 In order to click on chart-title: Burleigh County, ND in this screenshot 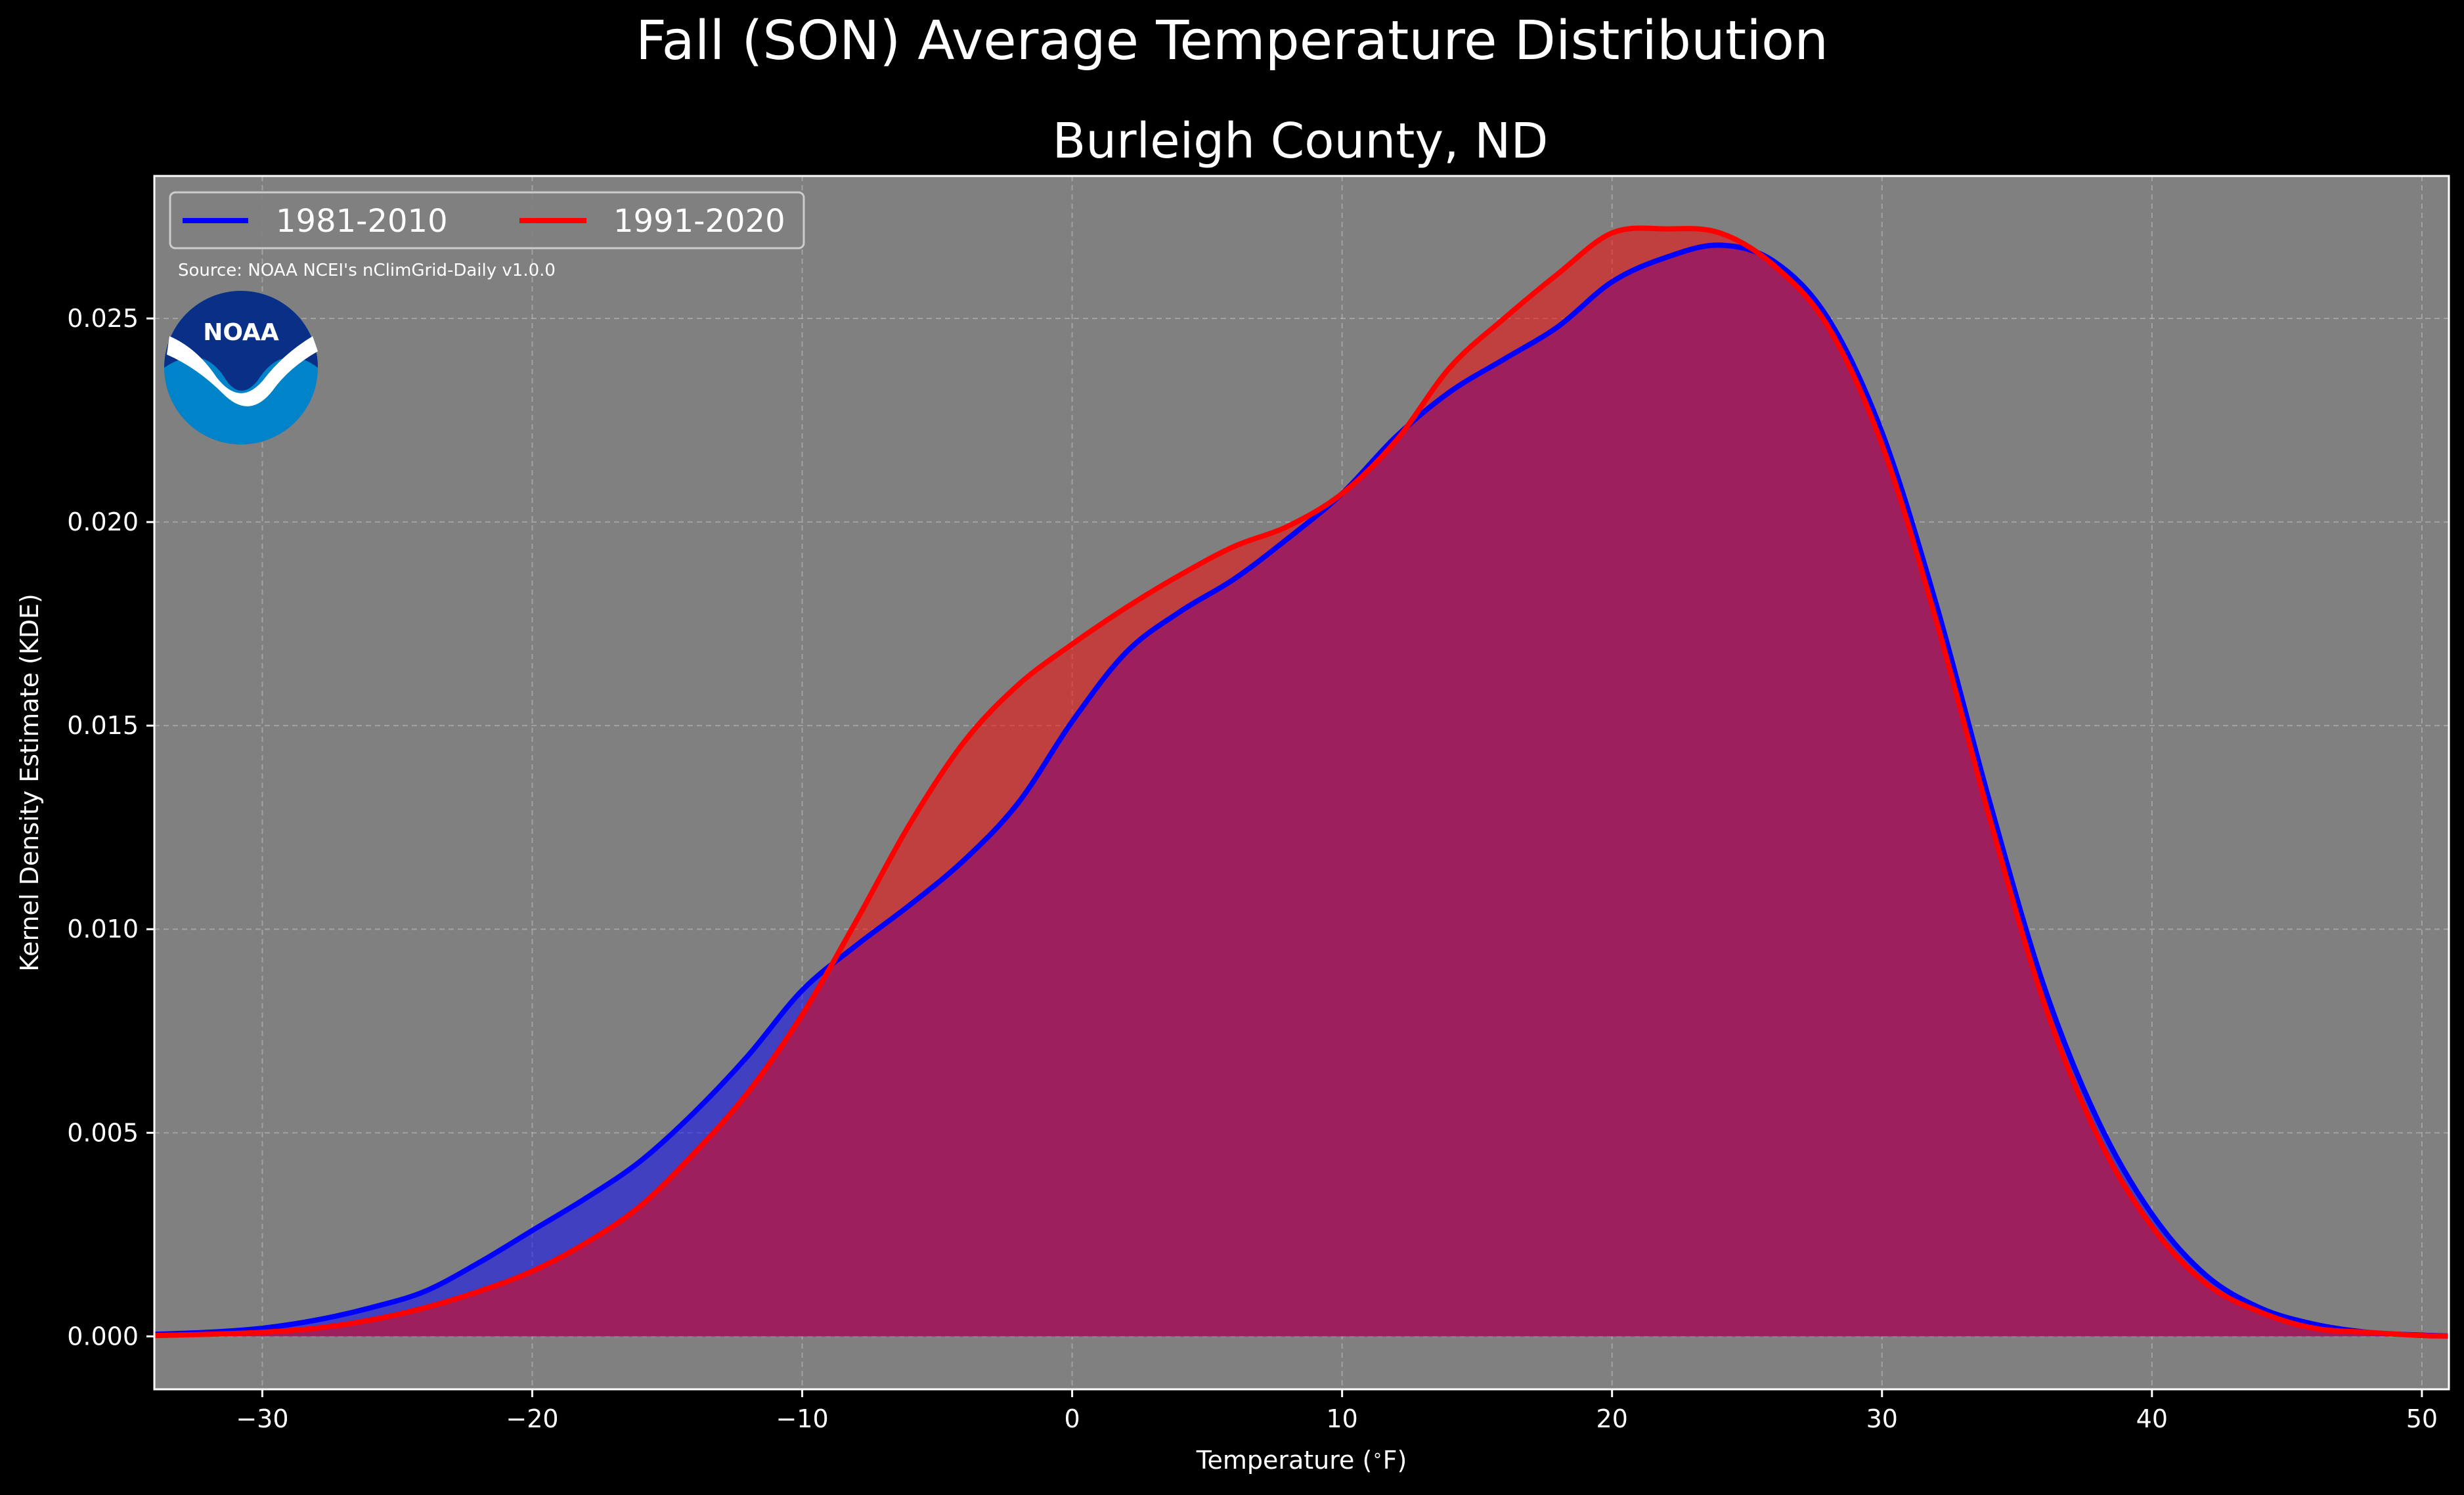, I will do `click(1300, 141)`.